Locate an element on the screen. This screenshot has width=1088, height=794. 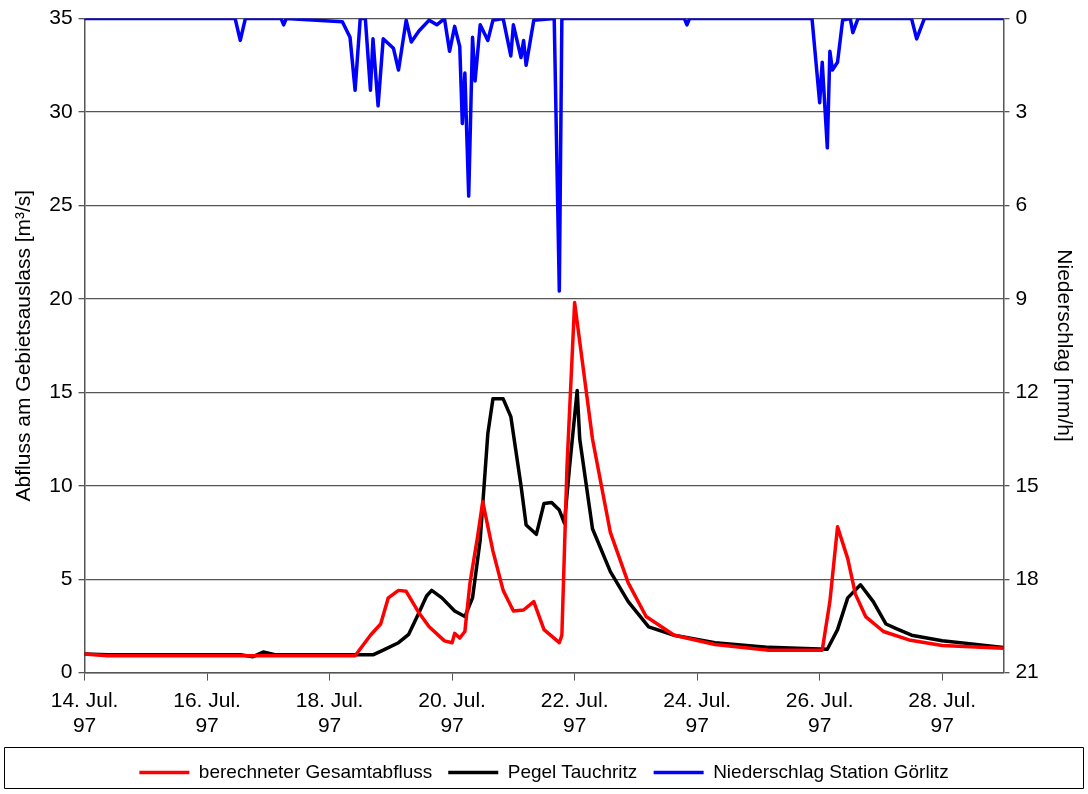
legend-label: Niederschlag Station Görlitz is located at coordinates (831, 771).